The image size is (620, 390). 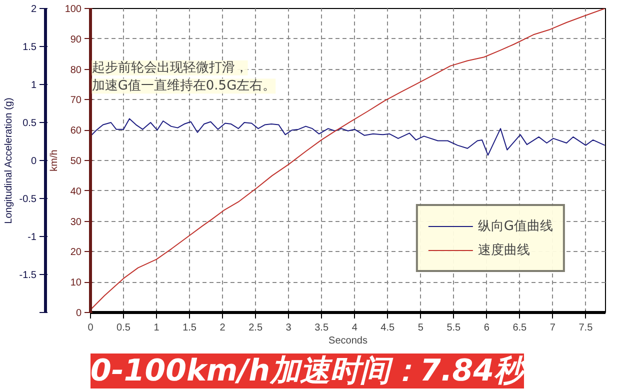 I want to click on x-tick-label: 5.5, so click(x=454, y=328).